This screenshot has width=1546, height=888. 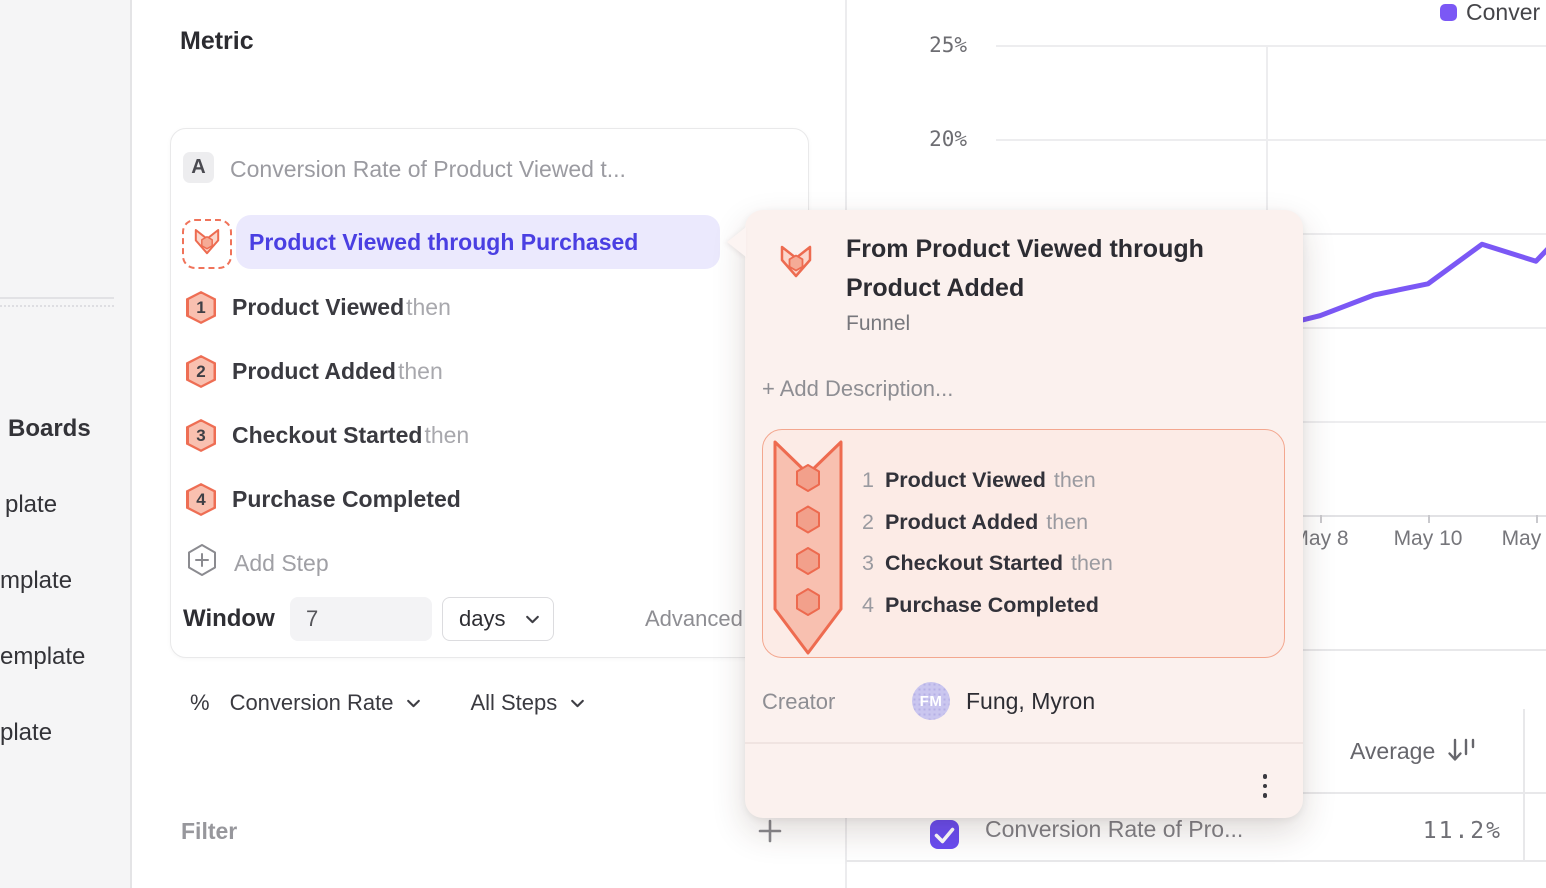 I want to click on x-axis-label-May 10: May 10, so click(x=1428, y=538).